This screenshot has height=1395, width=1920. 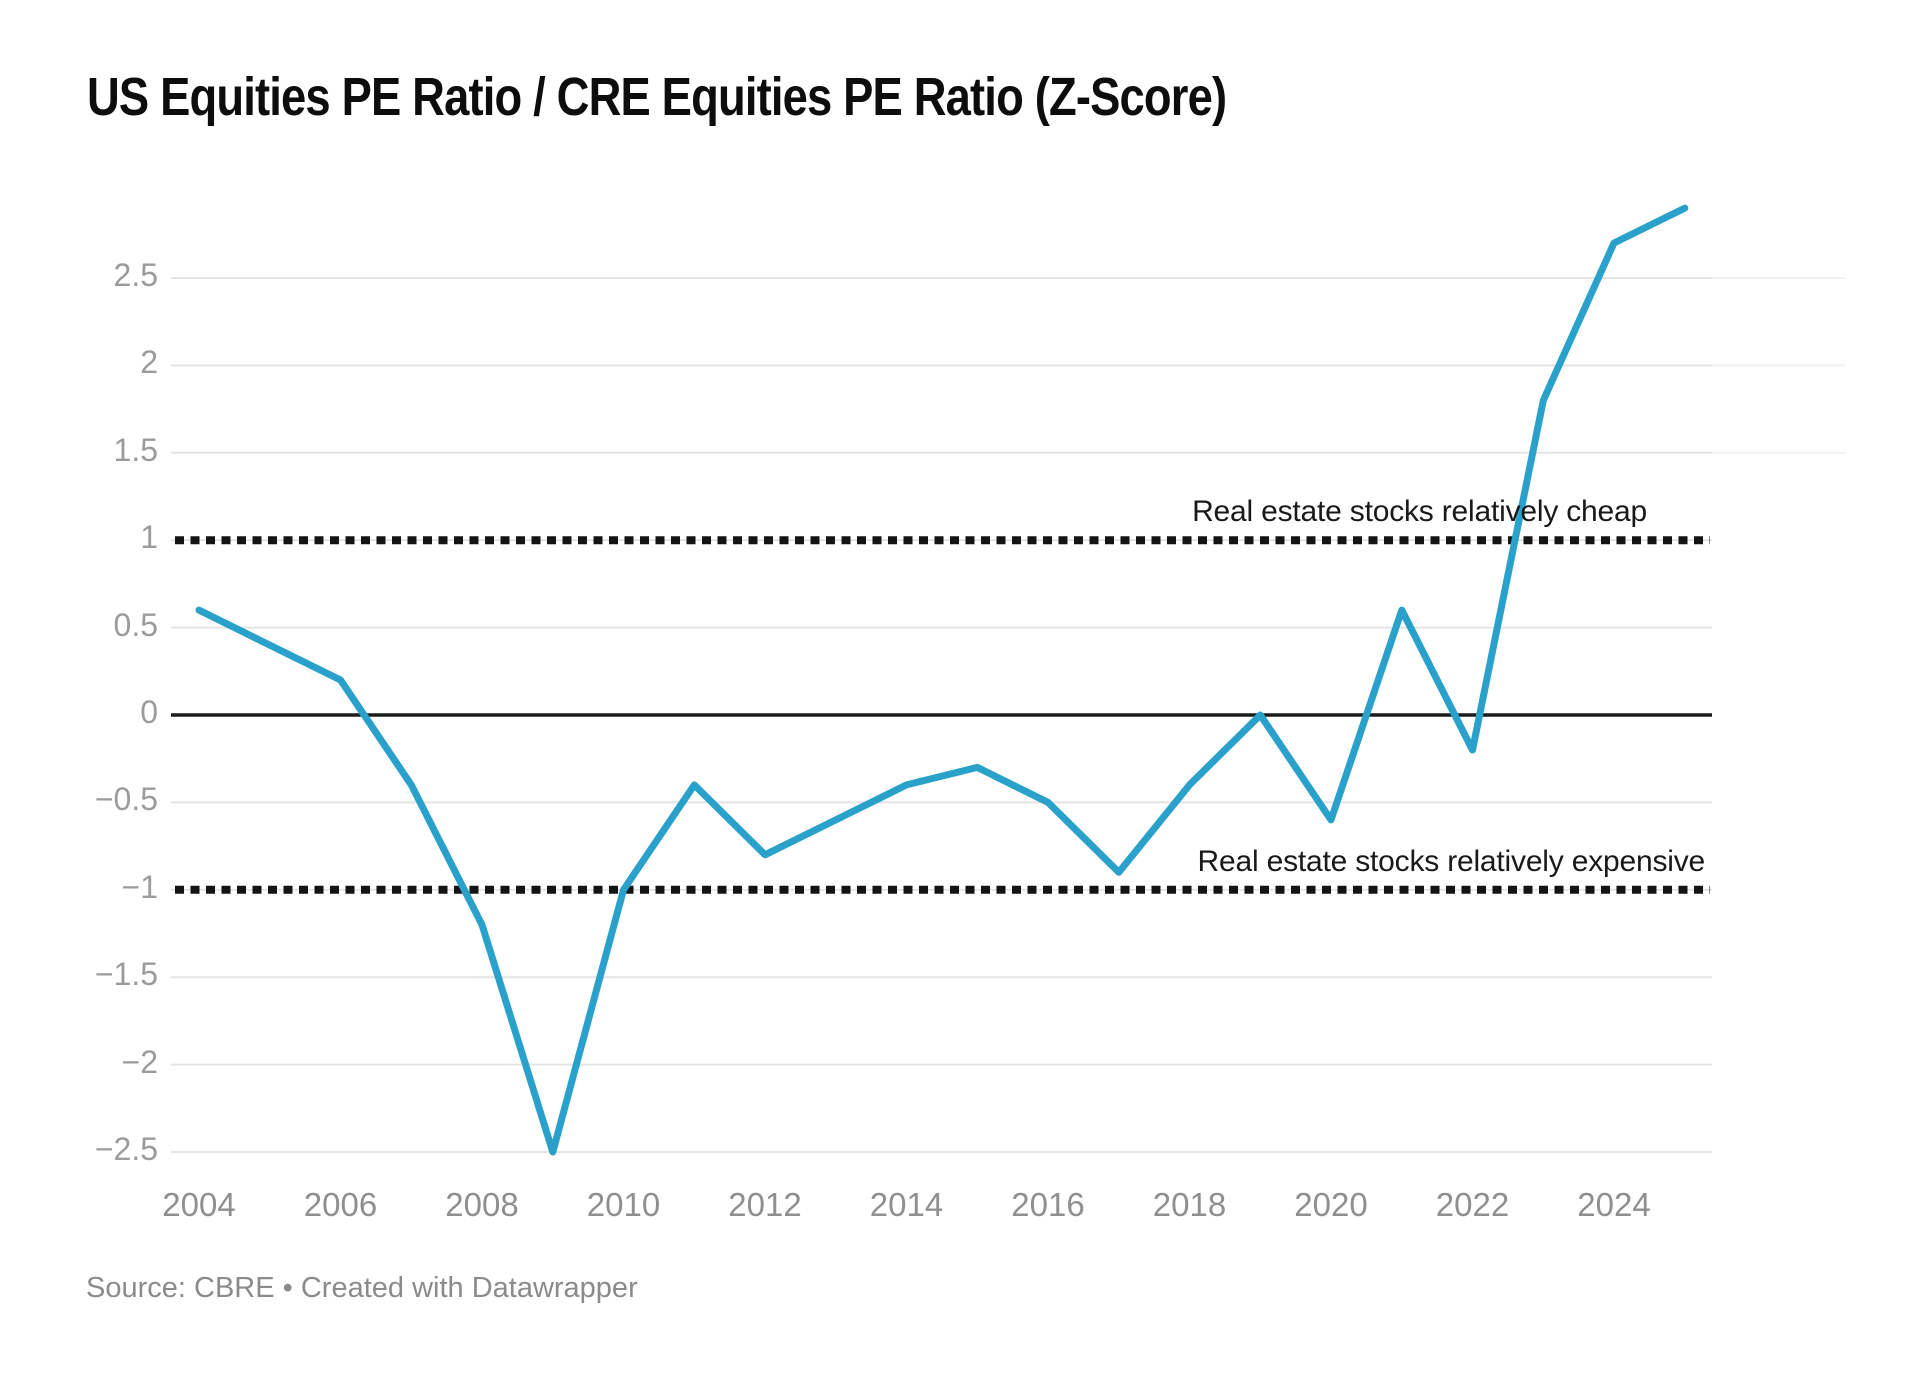 What do you see at coordinates (906, 1204) in the screenshot?
I see `x-axis-label: 2014` at bounding box center [906, 1204].